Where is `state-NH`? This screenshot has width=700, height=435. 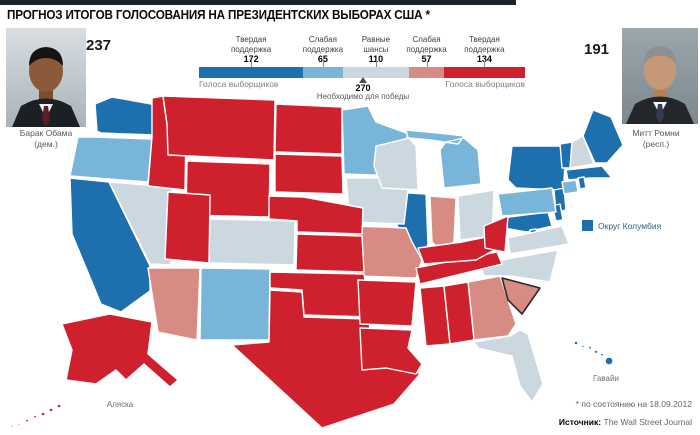
state-NH is located at coordinates (582, 152).